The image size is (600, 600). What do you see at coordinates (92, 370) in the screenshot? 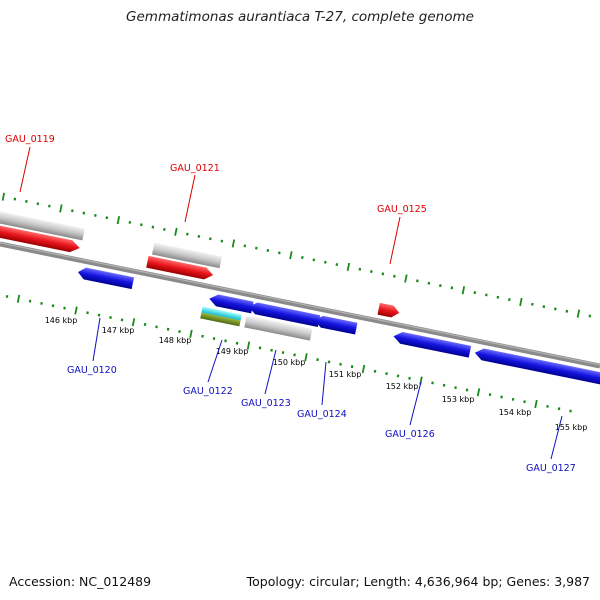
I see `gene-label-reverse: GAU_0120` at bounding box center [92, 370].